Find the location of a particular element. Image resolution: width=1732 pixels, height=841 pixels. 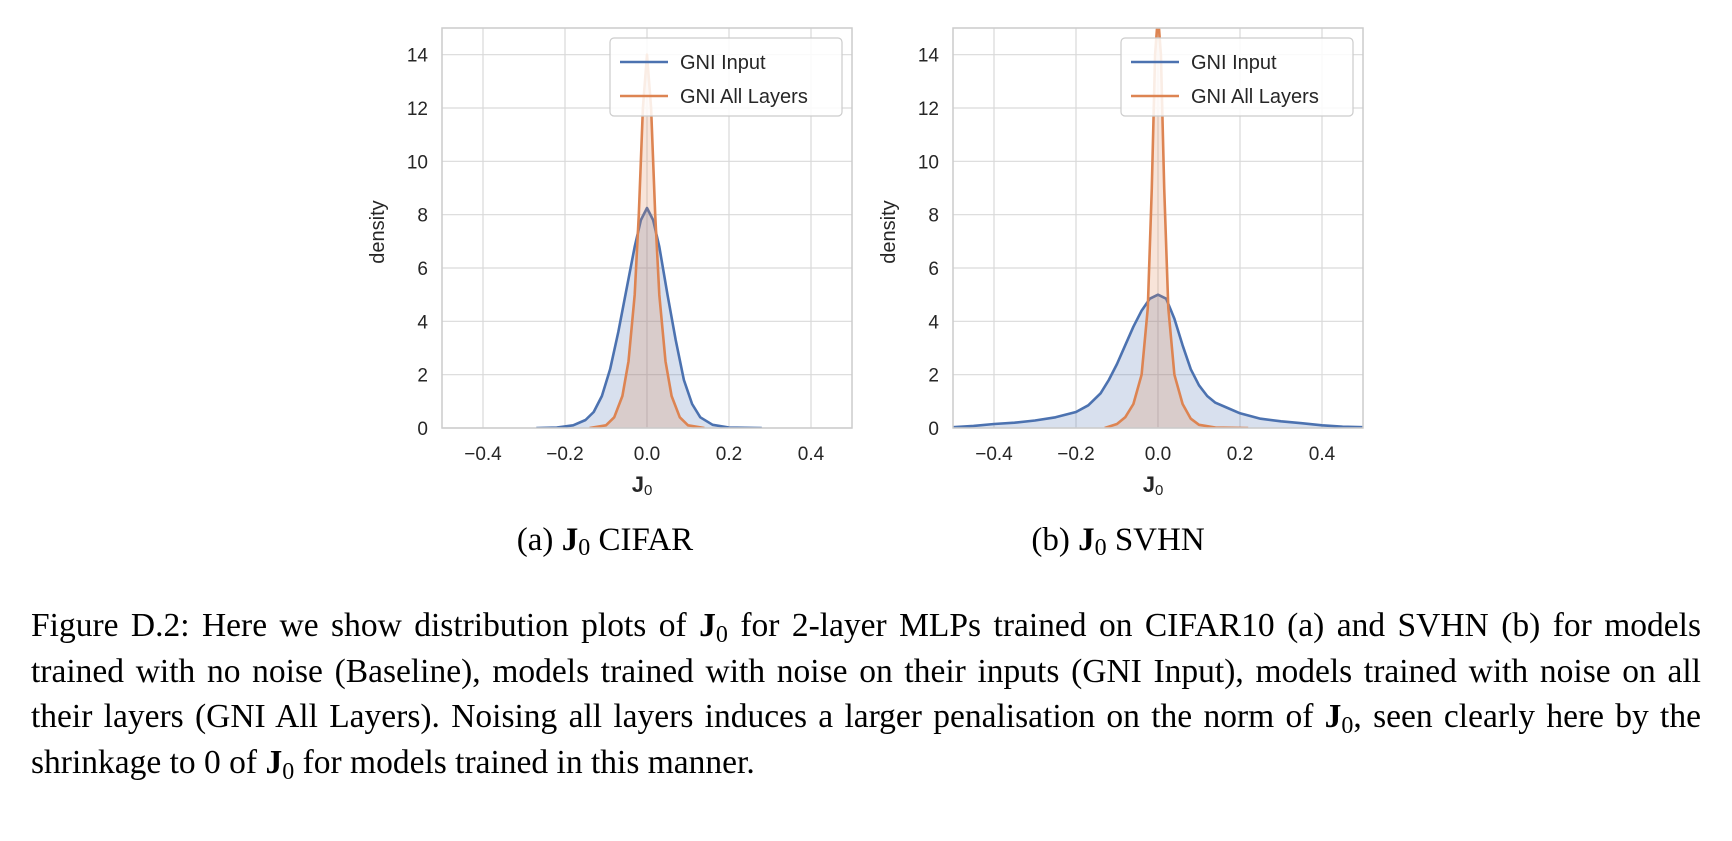

sub-caption: (a) J0 CIFAR is located at coordinates (605, 541).